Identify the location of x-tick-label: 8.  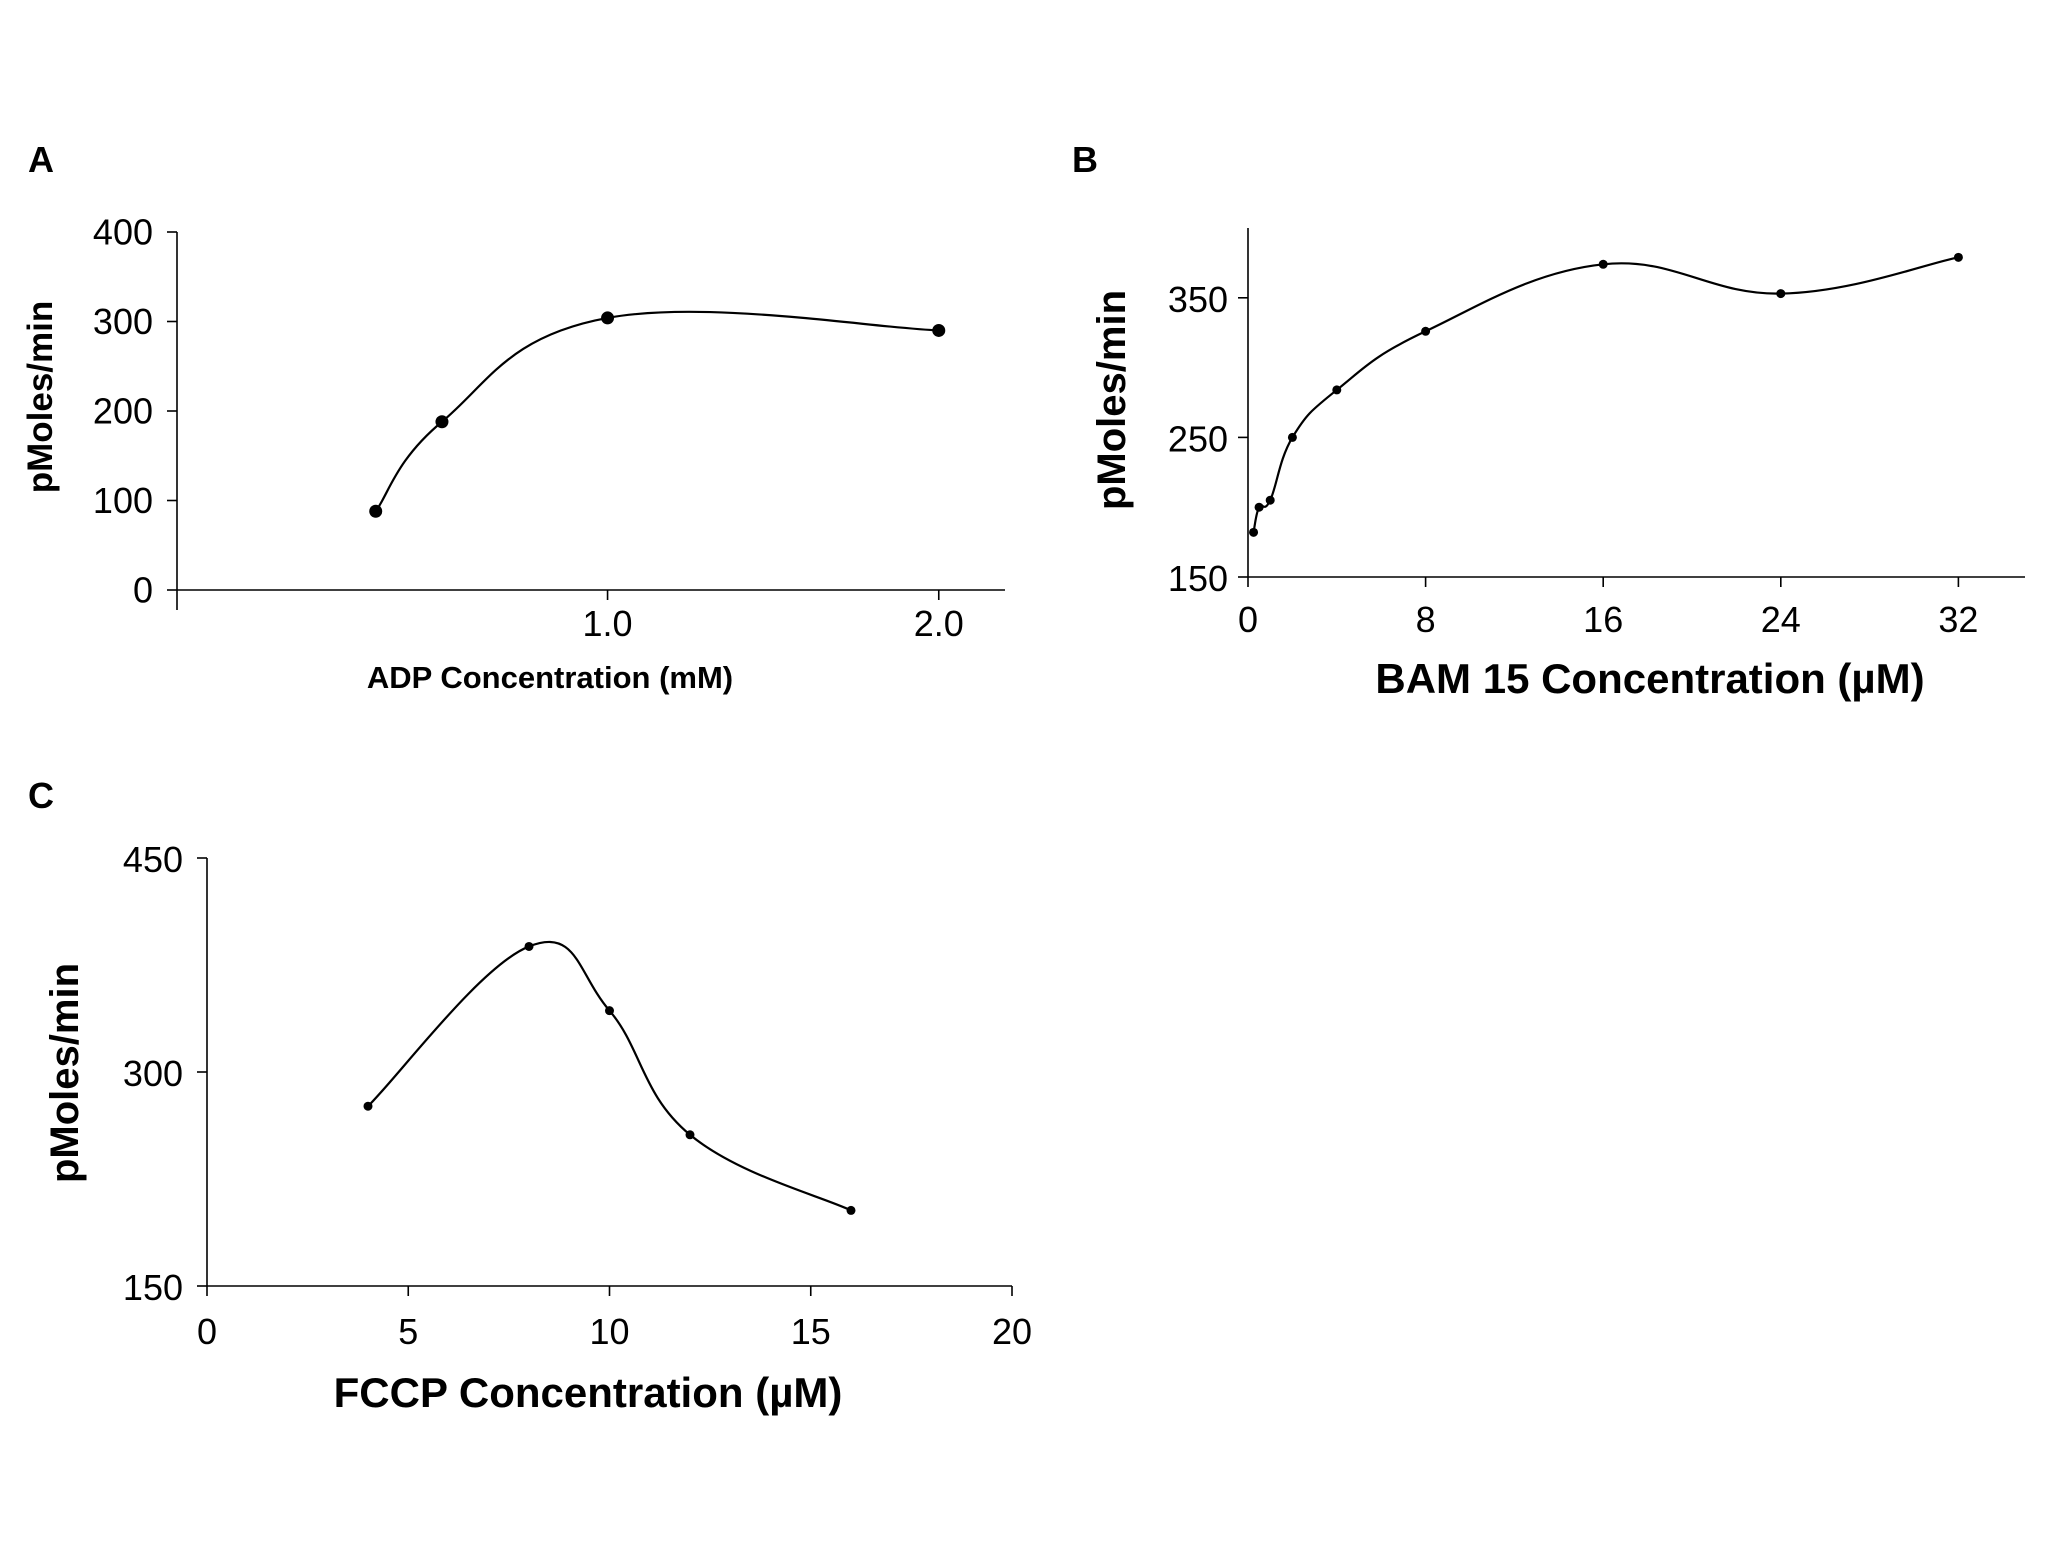
(1426, 619).